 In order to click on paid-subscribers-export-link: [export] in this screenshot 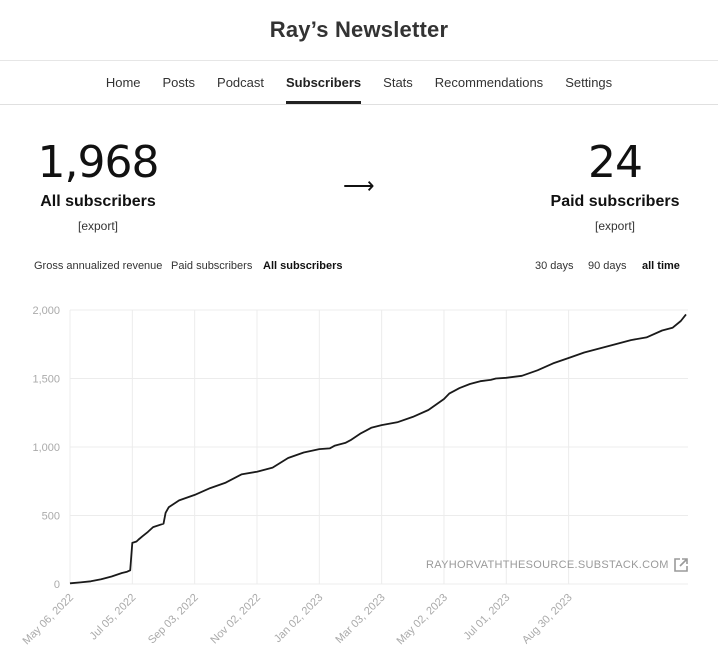, I will do `click(615, 226)`.